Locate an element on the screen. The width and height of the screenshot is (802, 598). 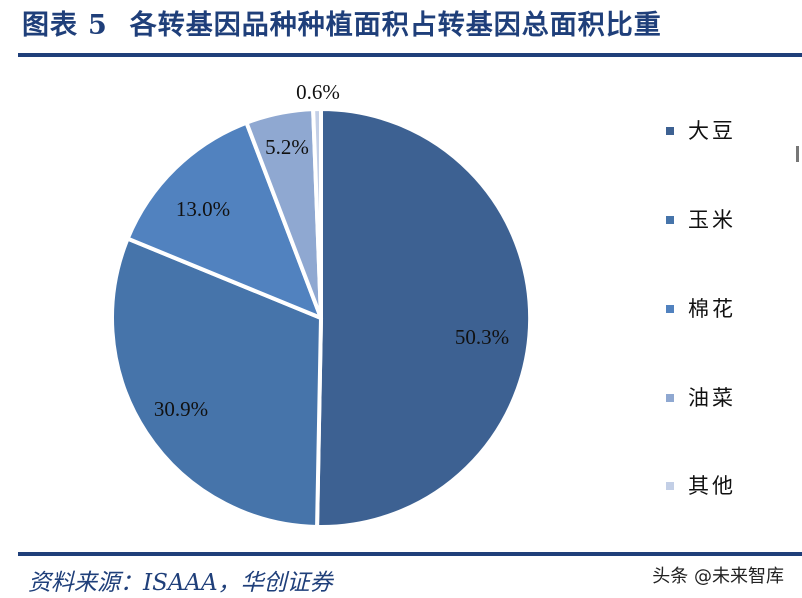
chart-title: 各转基因品种种植面积占转基因总面积比重 is located at coordinates (395, 25).